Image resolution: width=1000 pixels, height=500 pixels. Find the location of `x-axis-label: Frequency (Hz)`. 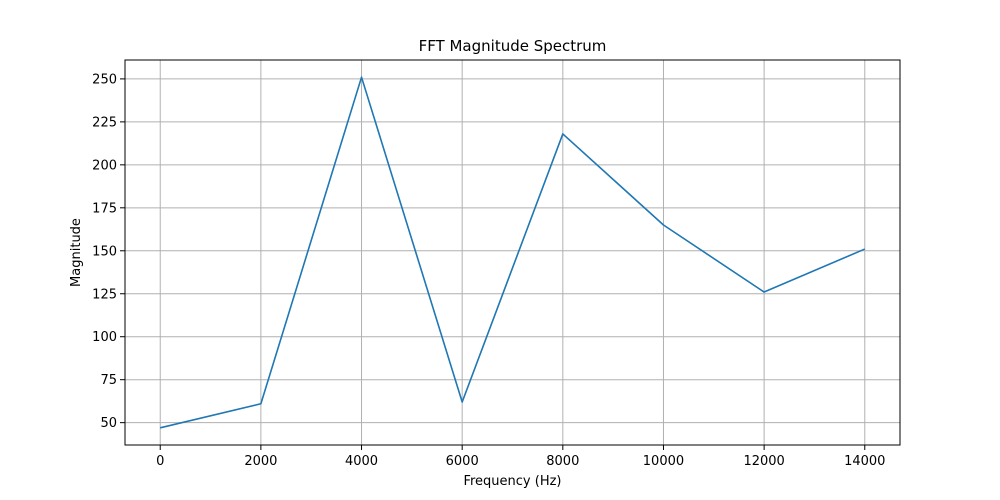

x-axis-label: Frequency (Hz) is located at coordinates (512, 481).